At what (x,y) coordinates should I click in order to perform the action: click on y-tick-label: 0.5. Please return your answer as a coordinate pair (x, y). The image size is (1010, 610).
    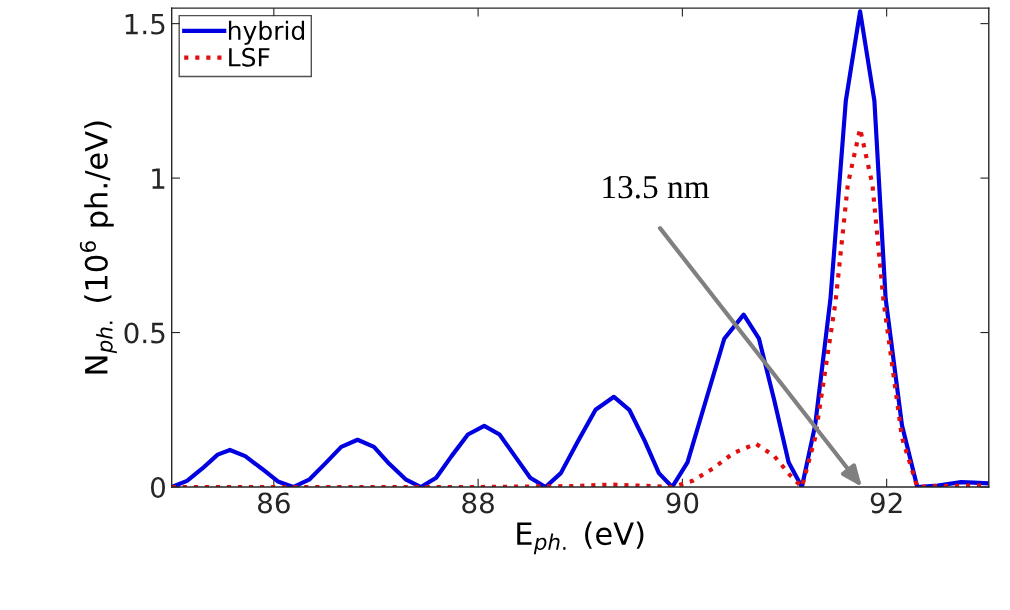
    Looking at the image, I should click on (144, 333).